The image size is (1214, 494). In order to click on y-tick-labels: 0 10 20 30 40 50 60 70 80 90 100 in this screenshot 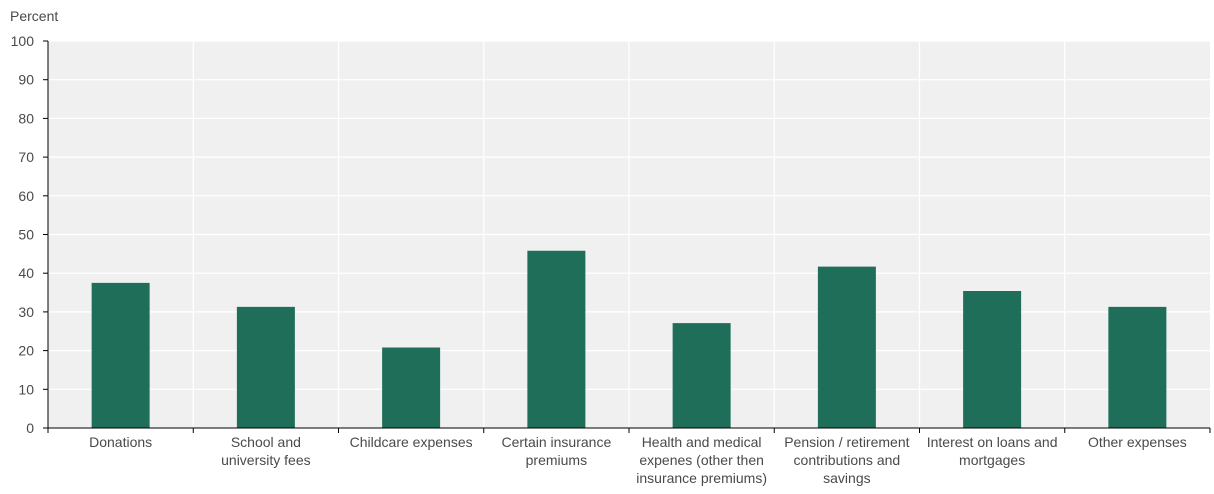, I will do `click(23, 234)`.